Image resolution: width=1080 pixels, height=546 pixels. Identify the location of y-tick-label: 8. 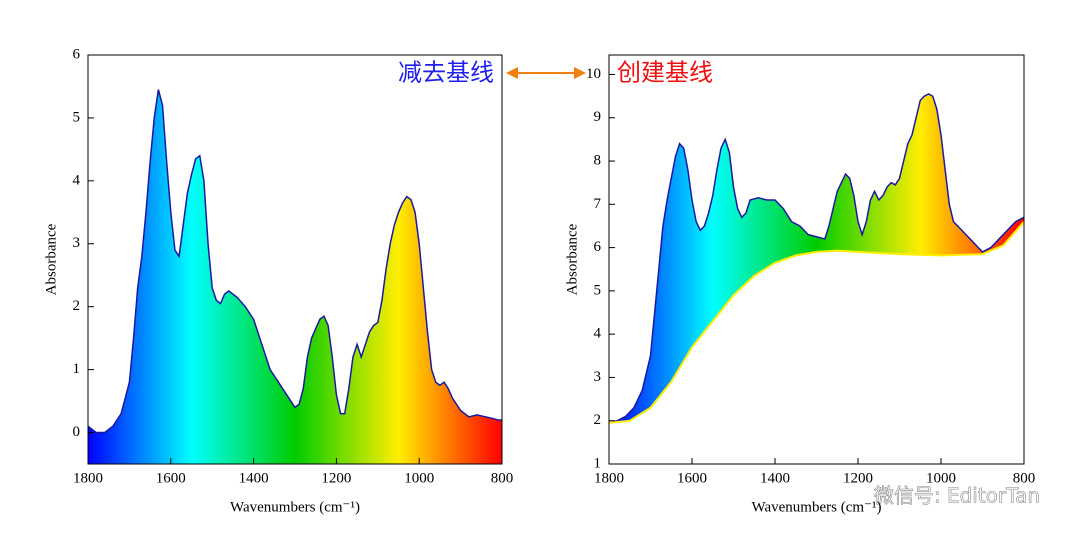
(598, 160).